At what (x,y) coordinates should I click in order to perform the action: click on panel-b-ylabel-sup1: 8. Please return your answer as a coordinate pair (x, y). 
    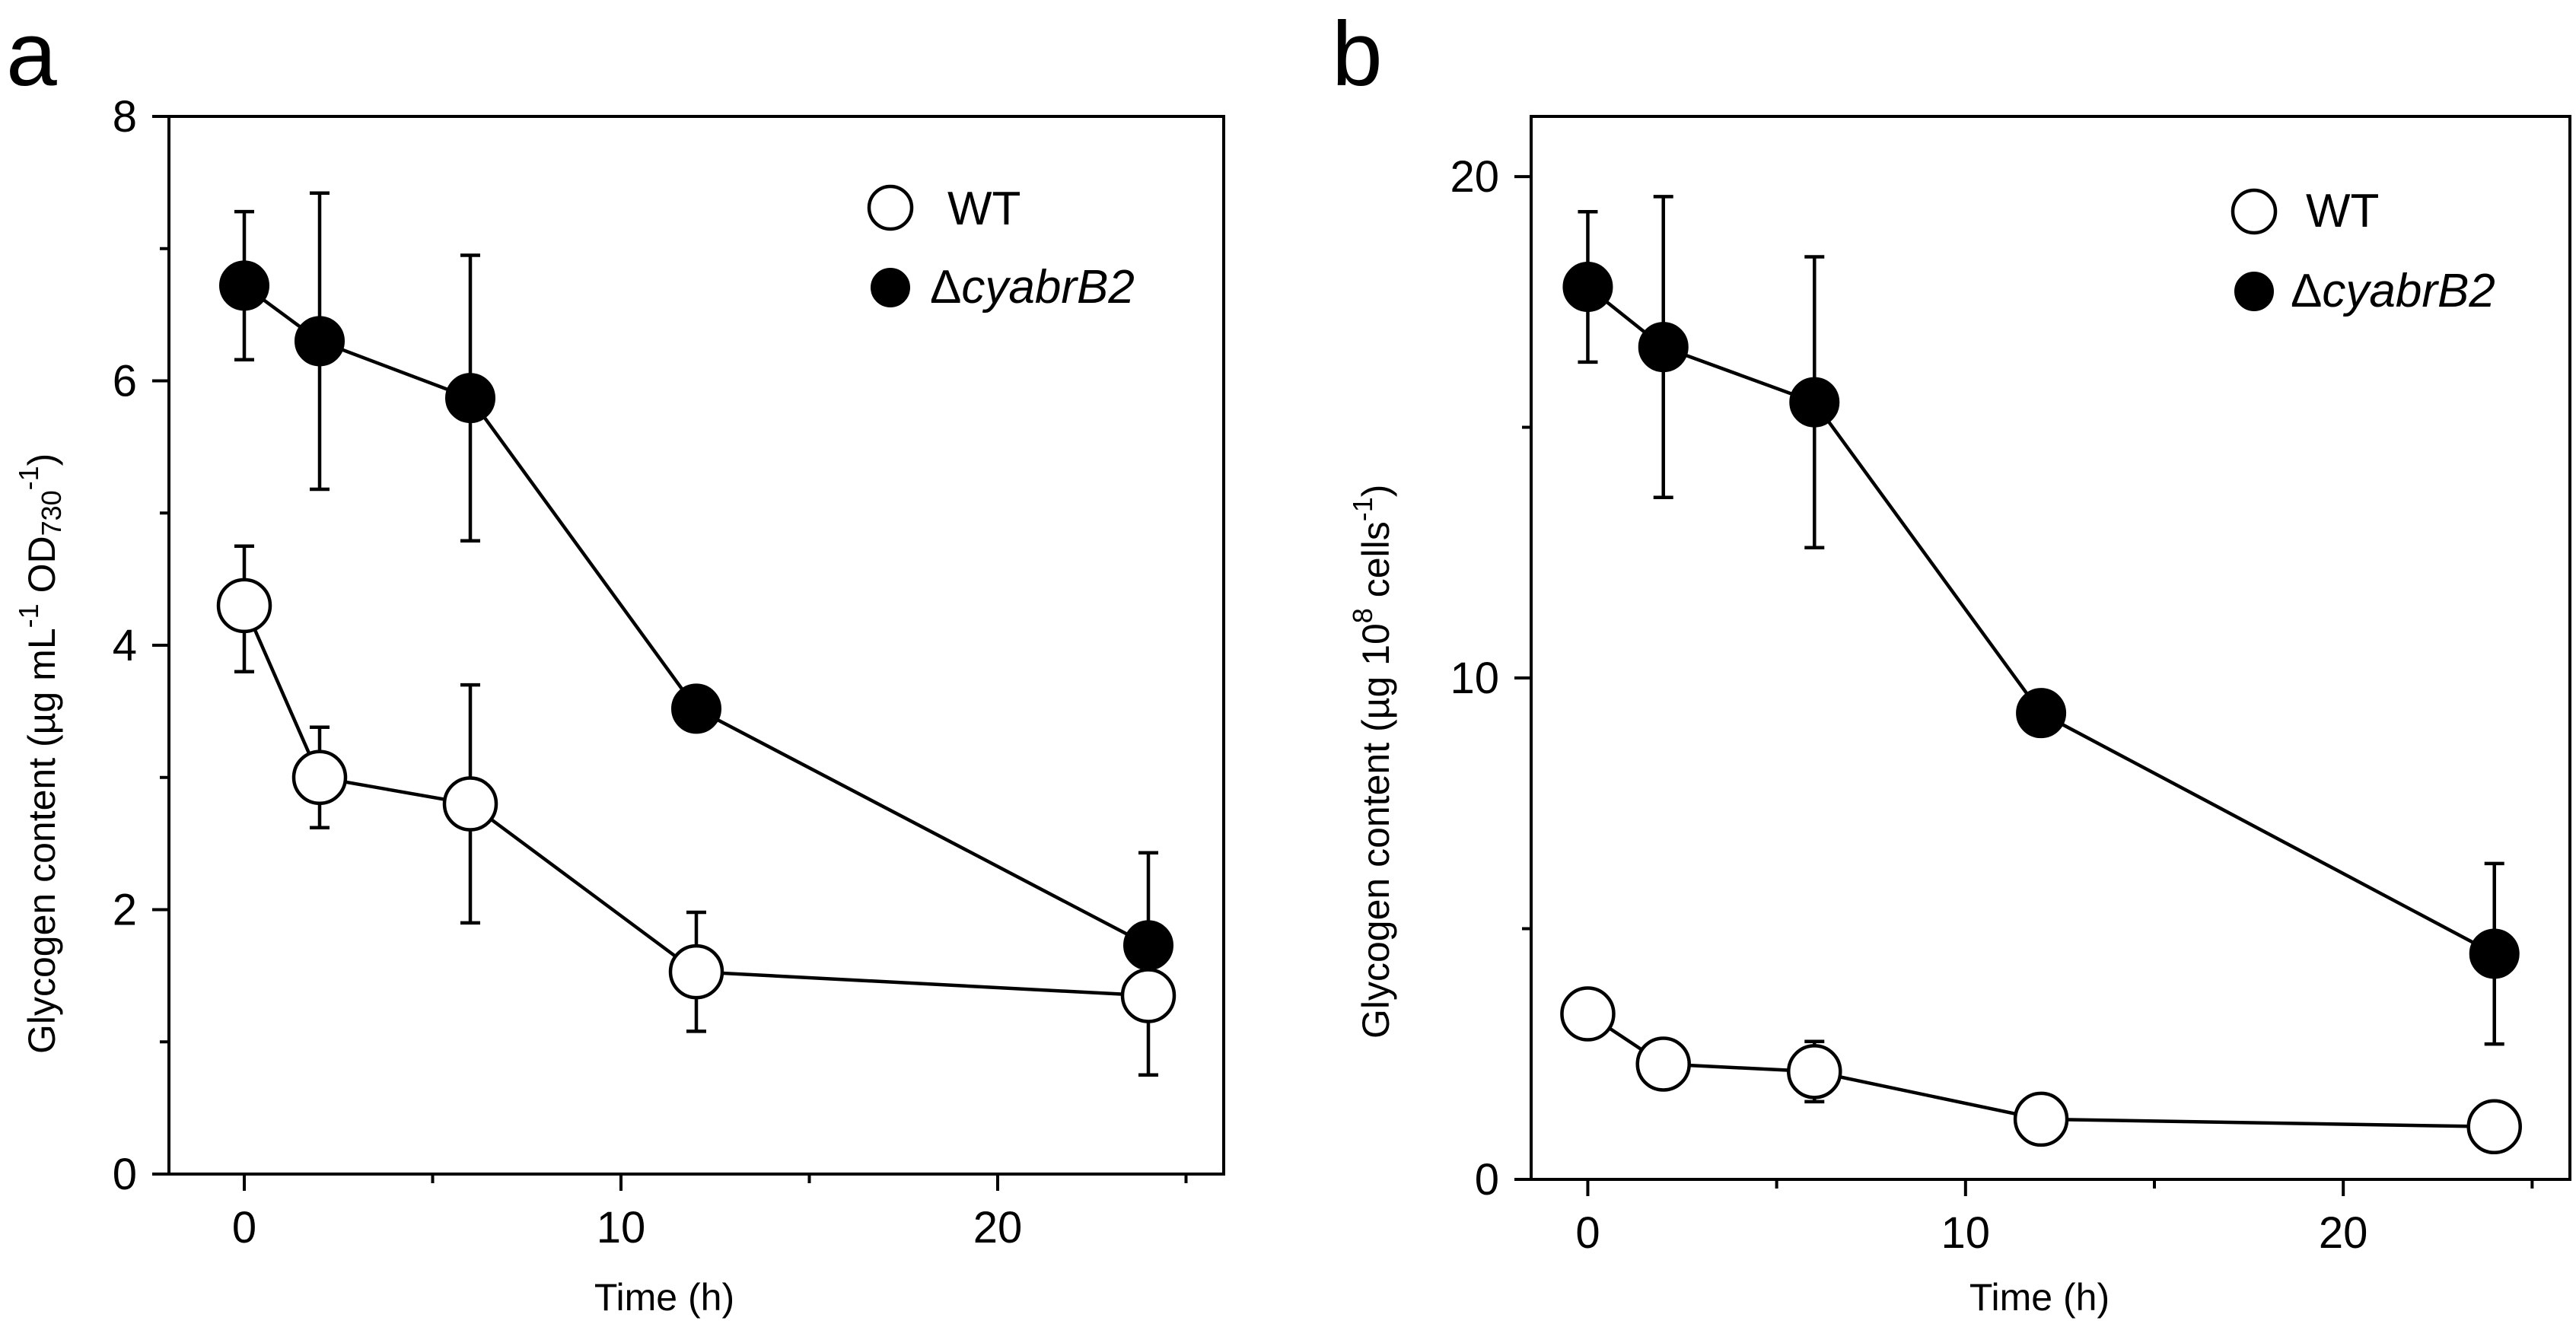
    Looking at the image, I should click on (1362, 615).